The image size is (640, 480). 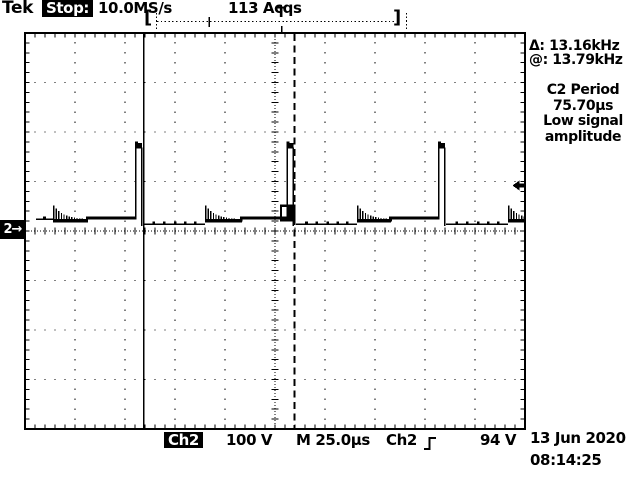 I want to click on measurement-block: C2 Period 75.70µs Low signal amplitude, so click(x=583, y=113).